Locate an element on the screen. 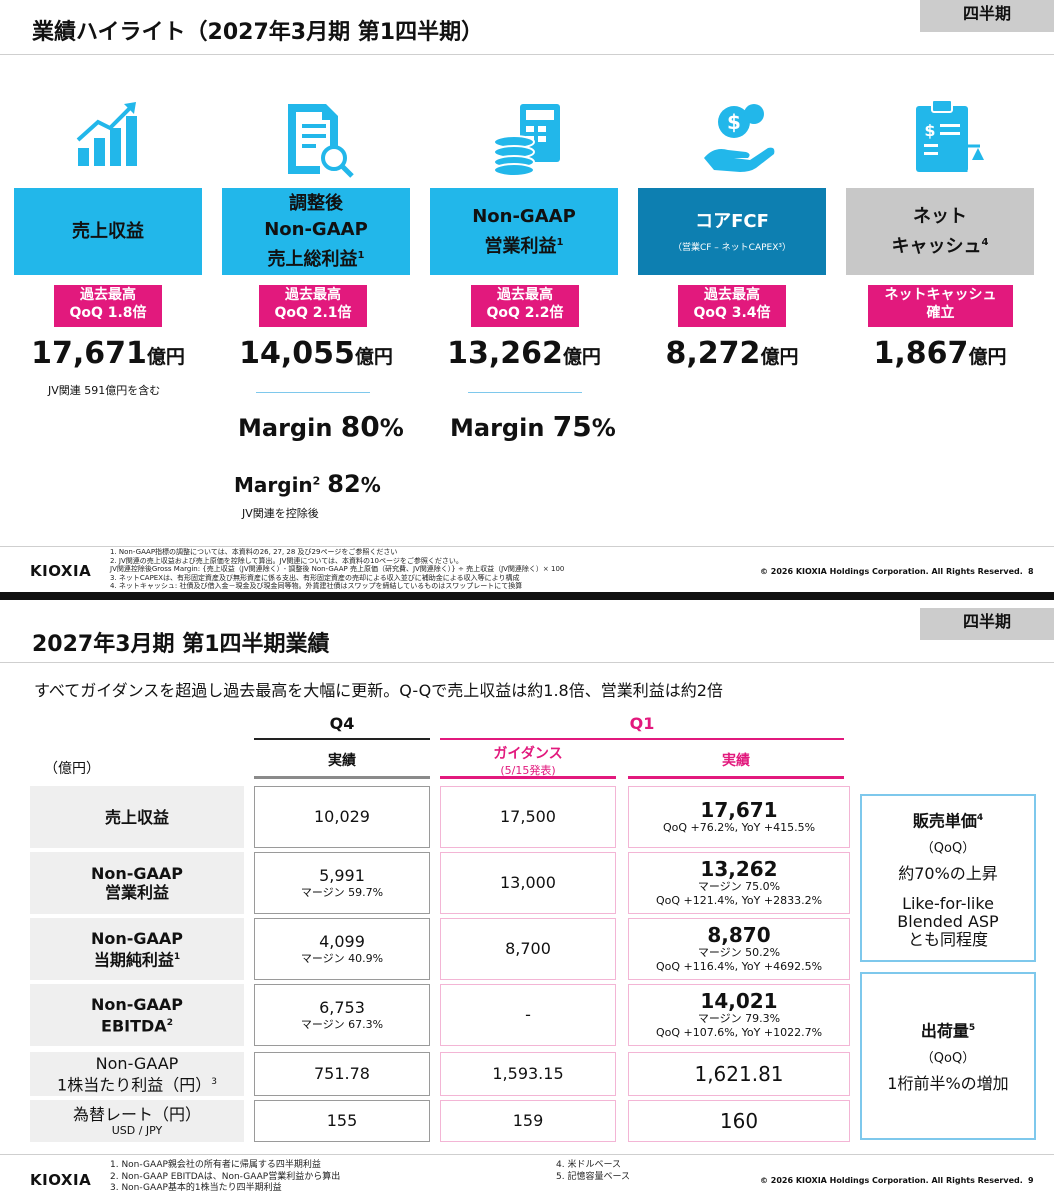 The width and height of the screenshot is (1054, 1200). column-q1-actual: 実績 is located at coordinates (736, 761).